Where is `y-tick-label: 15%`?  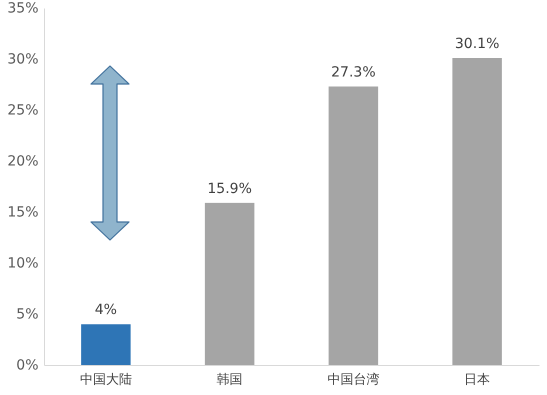 y-tick-label: 15% is located at coordinates (22, 212).